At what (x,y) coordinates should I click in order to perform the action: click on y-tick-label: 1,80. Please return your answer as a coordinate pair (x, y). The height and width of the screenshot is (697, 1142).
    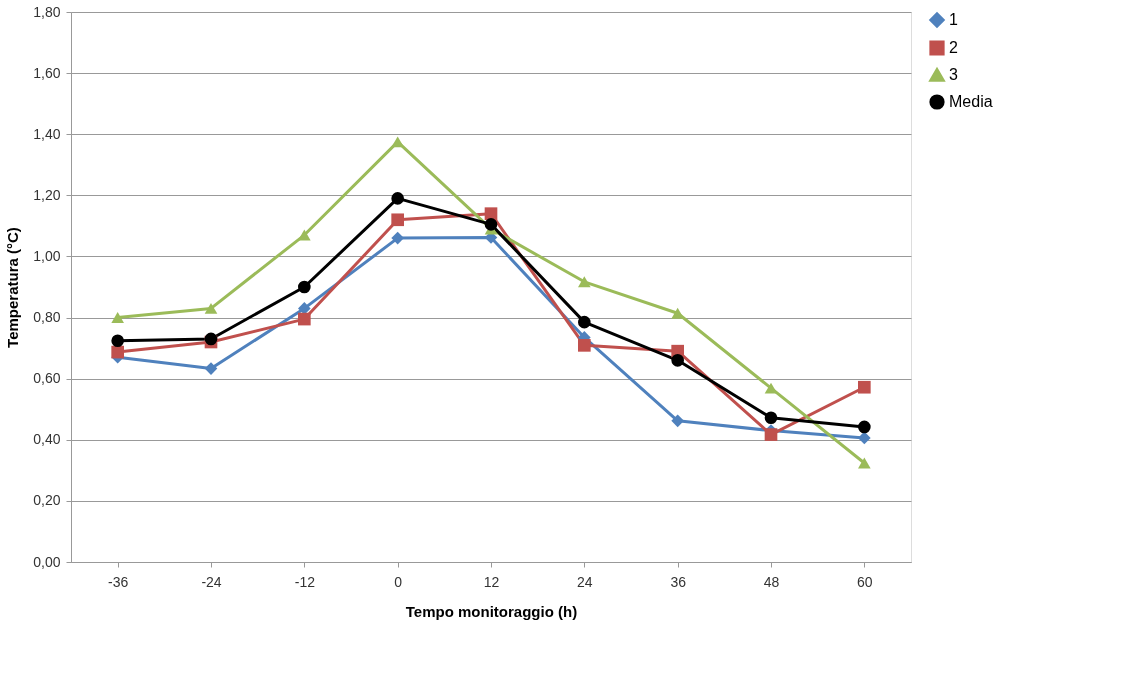
    Looking at the image, I should click on (47, 11).